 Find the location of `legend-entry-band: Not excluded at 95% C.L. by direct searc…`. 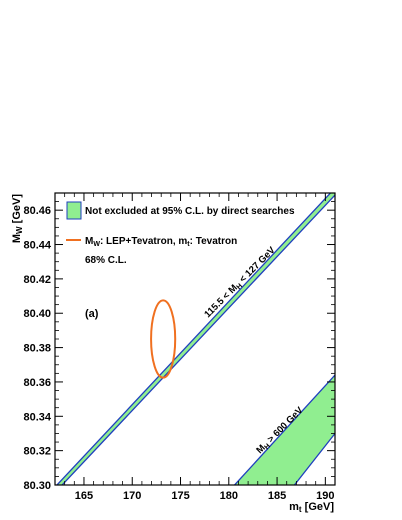

legend-entry-band: Not excluded at 95% C.L. by direct searc… is located at coordinates (190, 211).